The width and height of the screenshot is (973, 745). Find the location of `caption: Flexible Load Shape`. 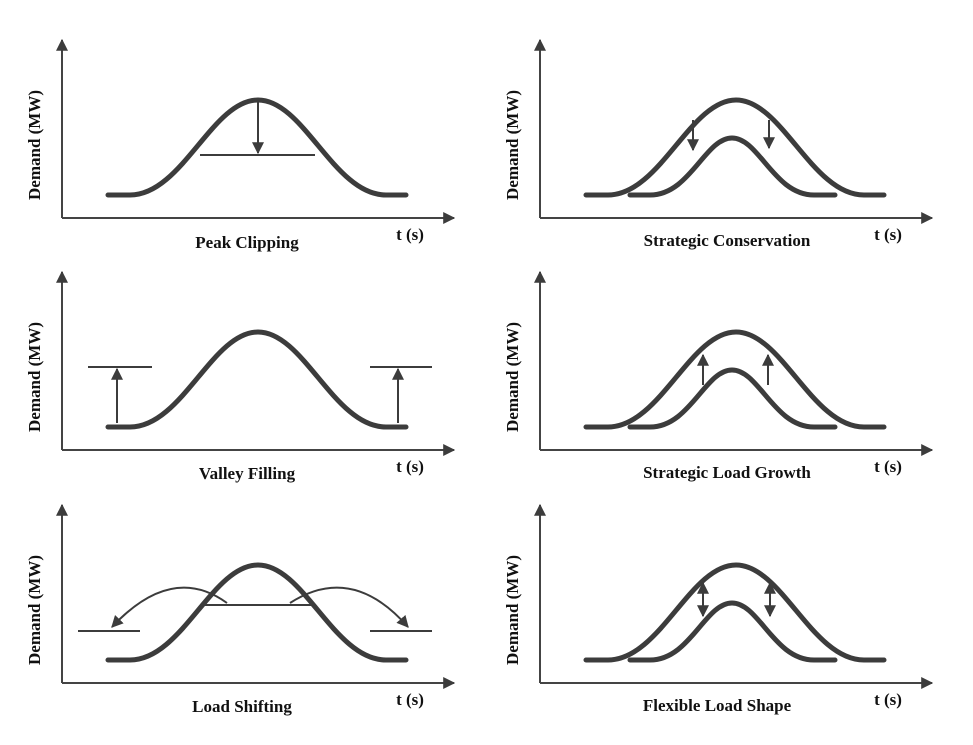

caption: Flexible Load Shape is located at coordinates (717, 705).